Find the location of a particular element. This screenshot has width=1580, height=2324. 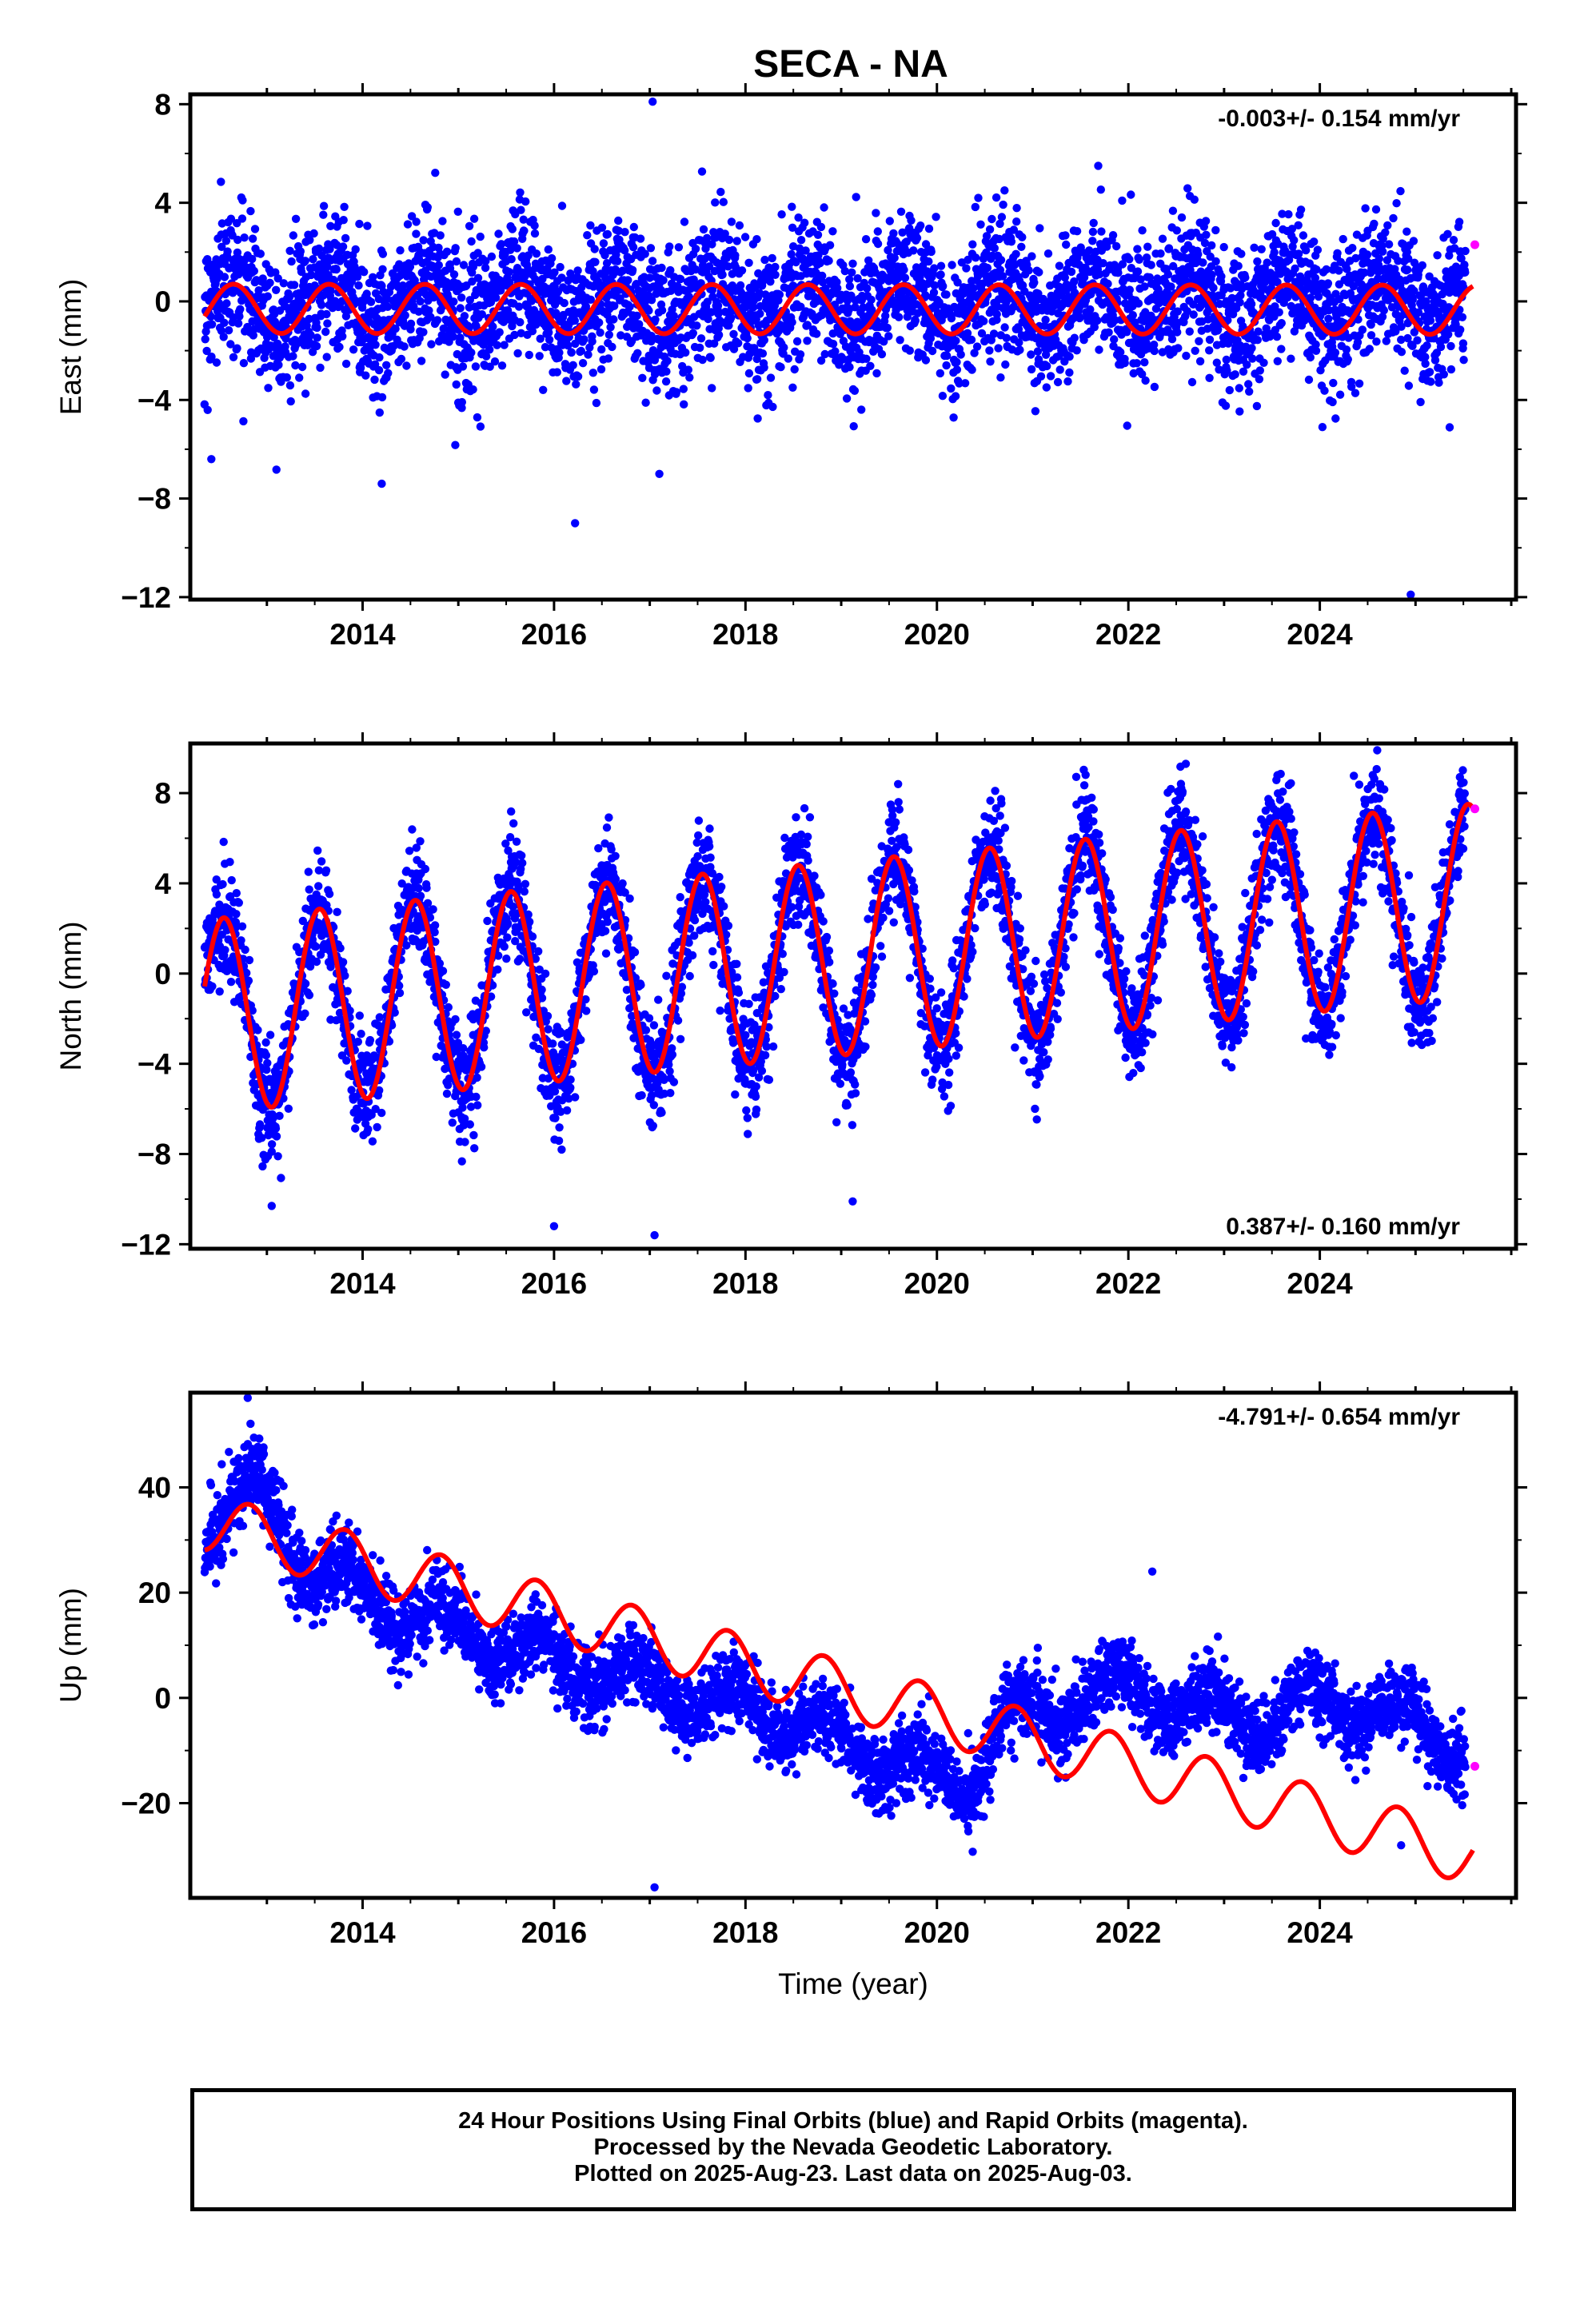

y-tick-label: −8 is located at coordinates (154, 500).